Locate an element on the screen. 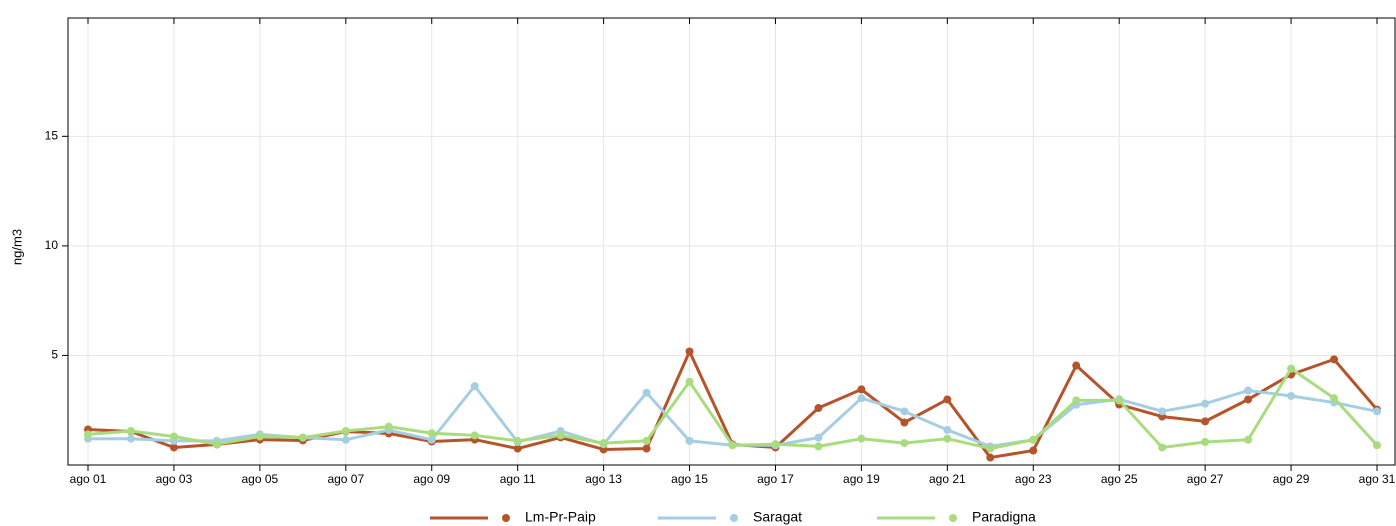  x-tick-label: ago 29 is located at coordinates (1291, 479).